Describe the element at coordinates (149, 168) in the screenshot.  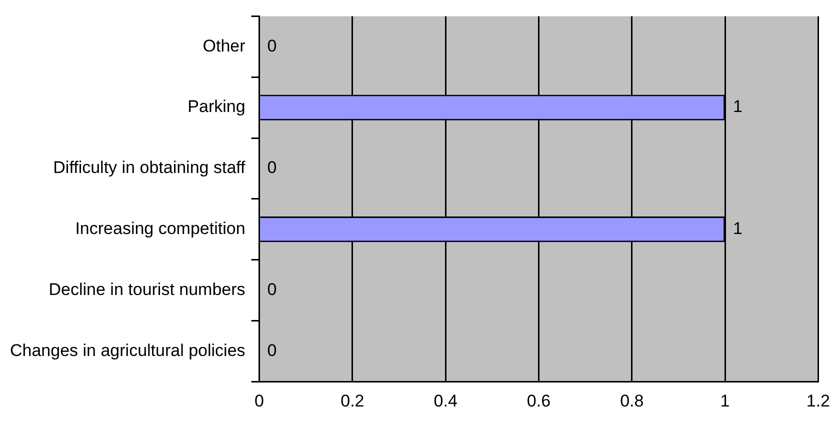
I see `y-tick-label: Difficulty in obtaining staff` at that location.